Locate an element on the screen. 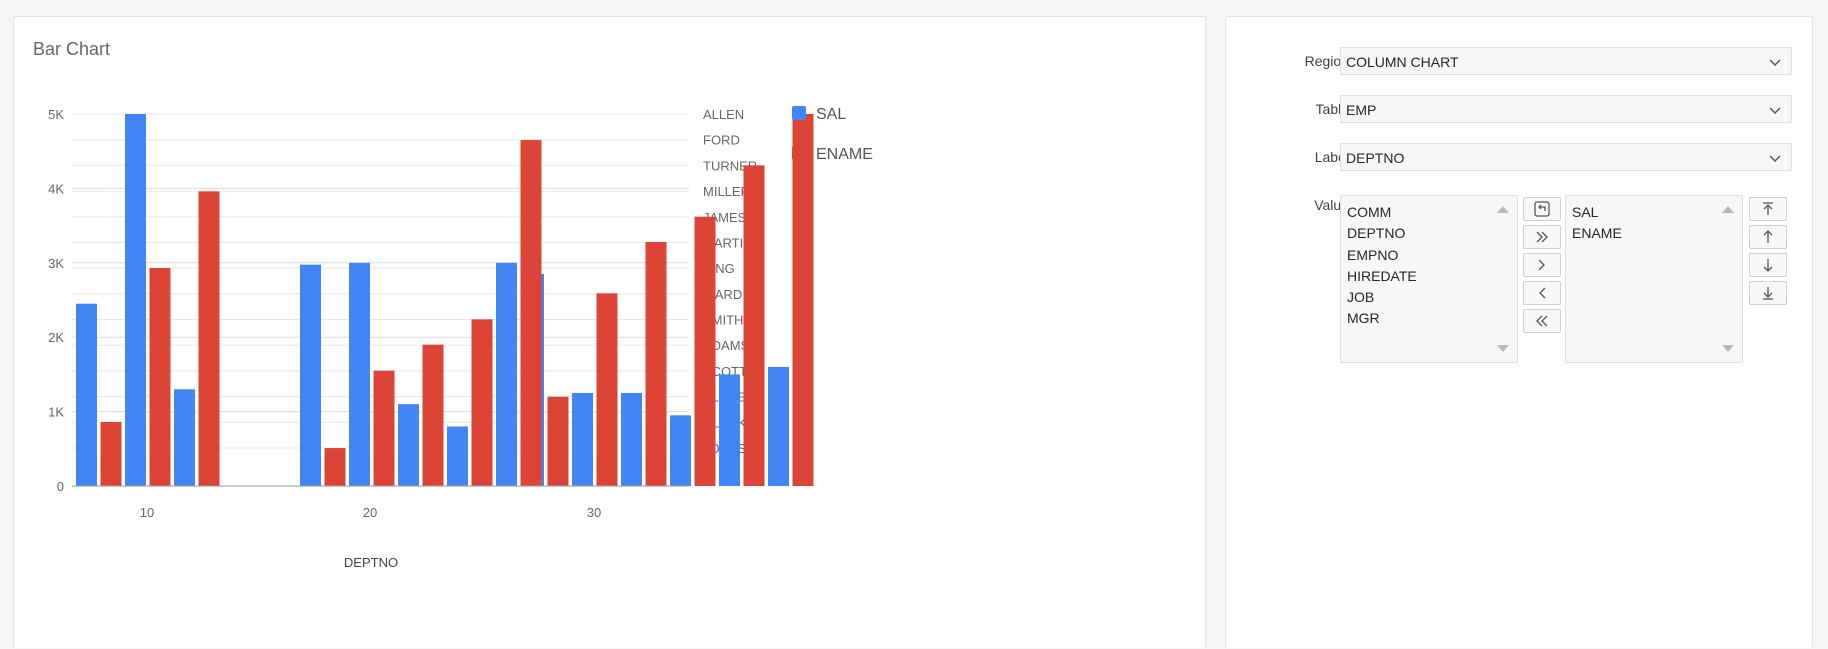 The height and width of the screenshot is (649, 1828). y-tick-label: 5K is located at coordinates (56, 114).